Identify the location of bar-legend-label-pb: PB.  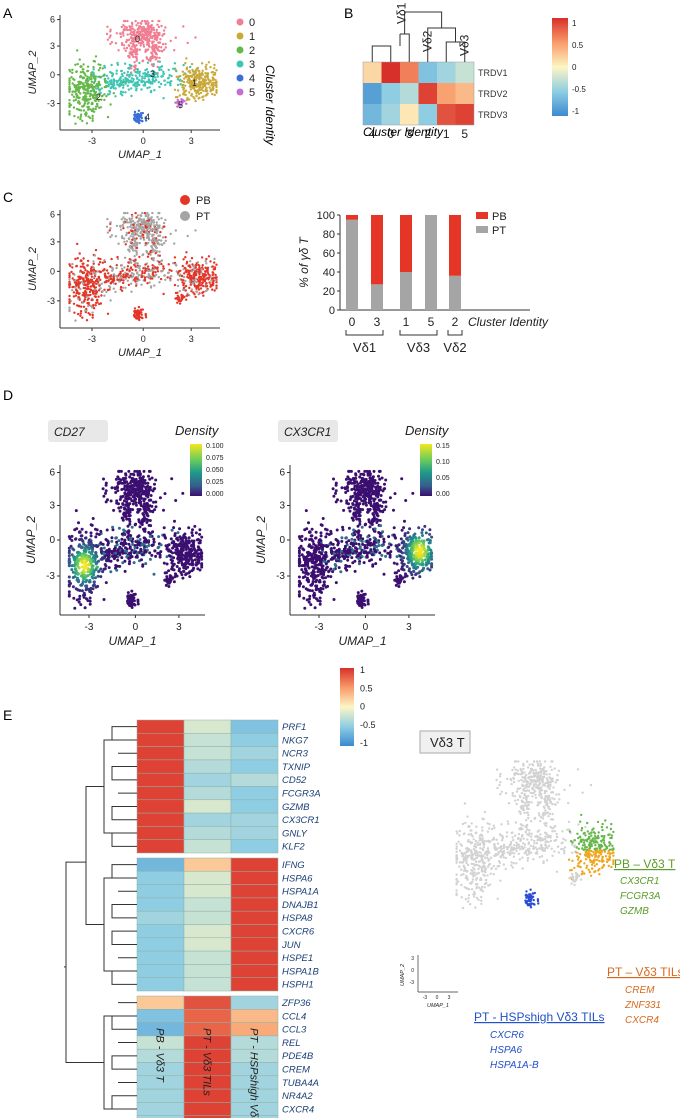
(499, 217).